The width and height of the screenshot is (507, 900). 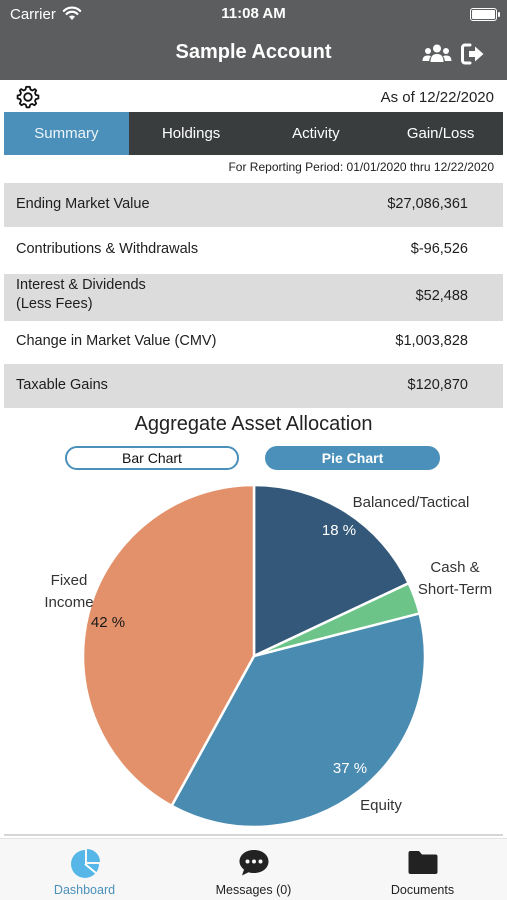 What do you see at coordinates (81, 285) in the screenshot?
I see `summary-label-line1: Interest & Dividends` at bounding box center [81, 285].